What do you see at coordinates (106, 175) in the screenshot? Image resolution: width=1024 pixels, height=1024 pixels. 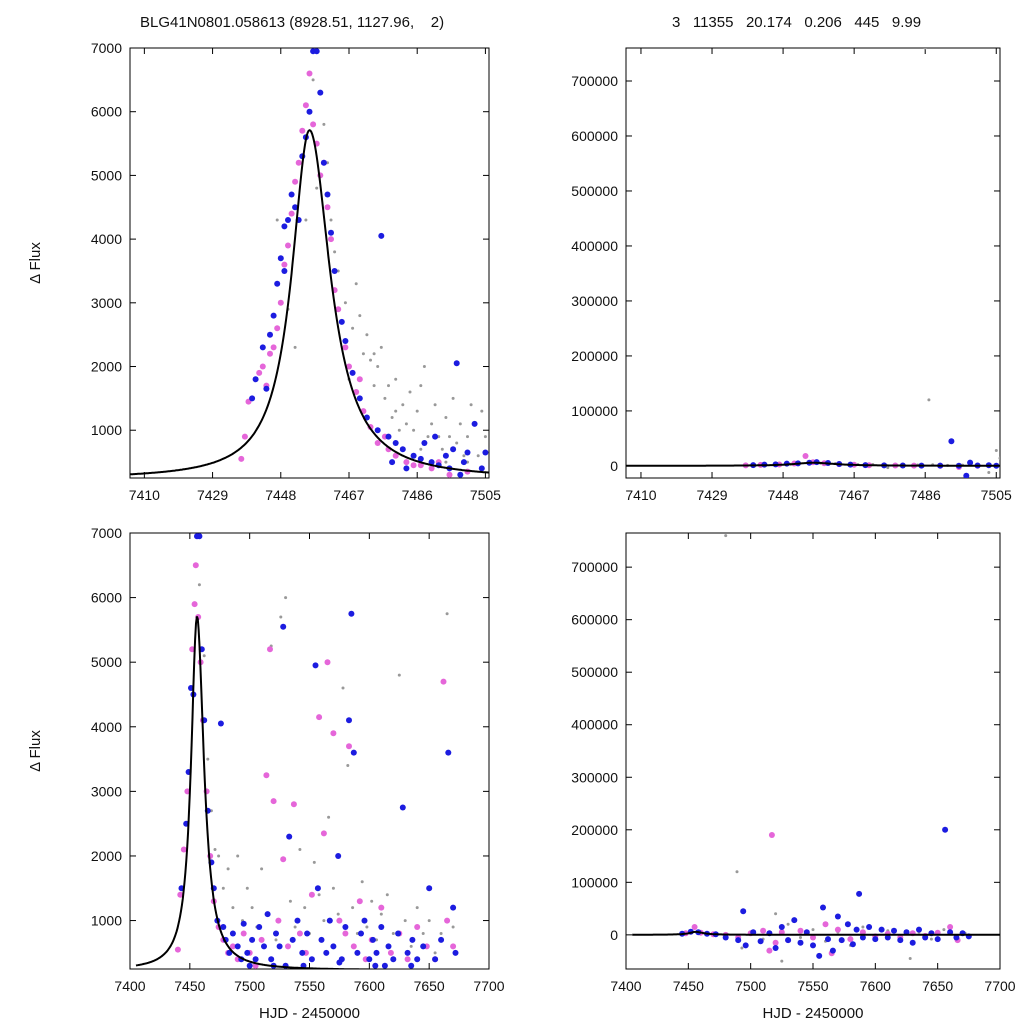 I see `y-tick-label: 5000` at bounding box center [106, 175].